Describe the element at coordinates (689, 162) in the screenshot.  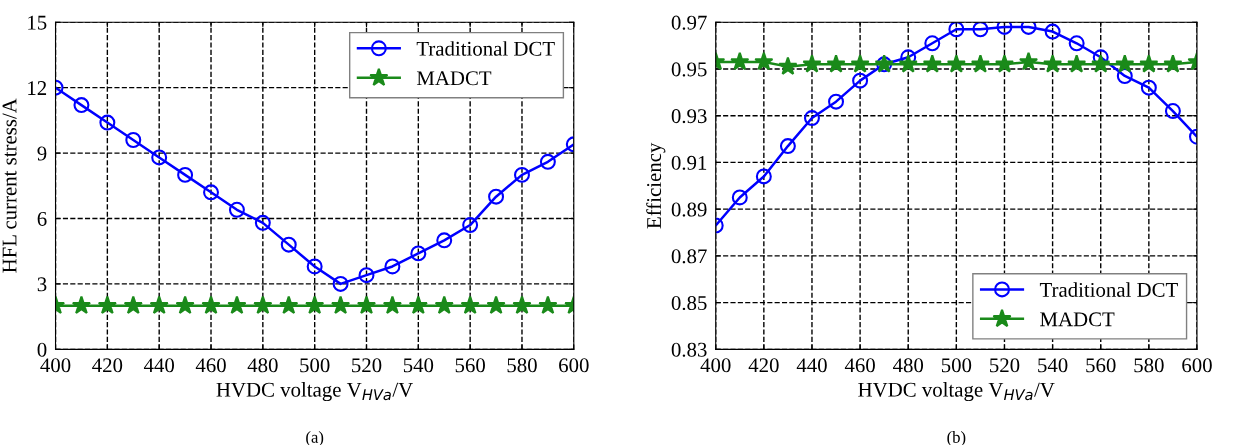
I see `y-tick-label: 0.91` at that location.